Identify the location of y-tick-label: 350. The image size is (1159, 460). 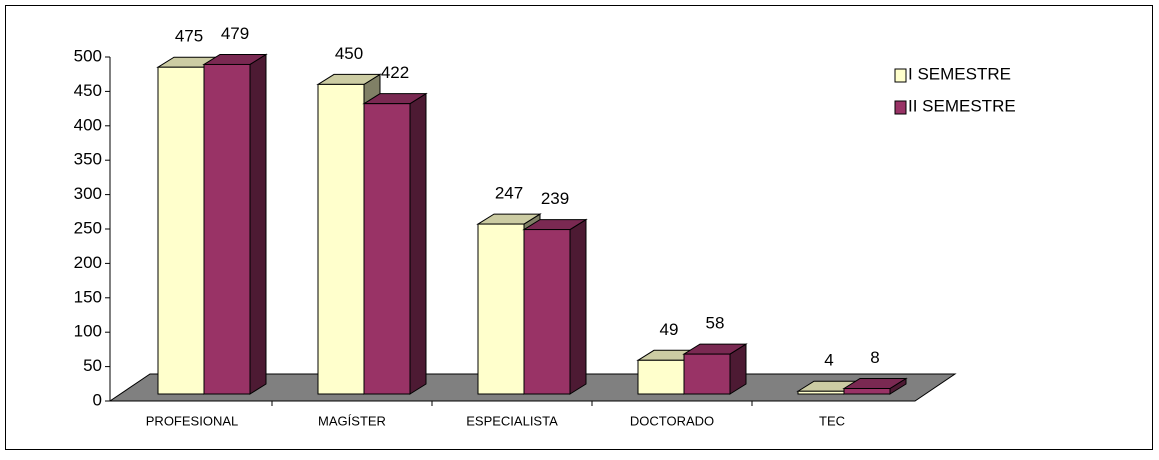
(88, 159).